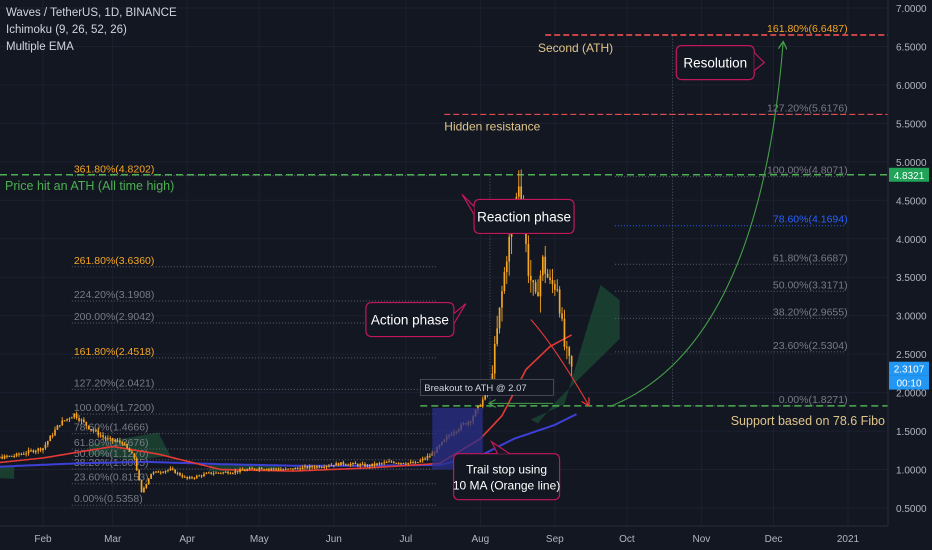  I want to click on resolution-arrow, so click(696, 225).